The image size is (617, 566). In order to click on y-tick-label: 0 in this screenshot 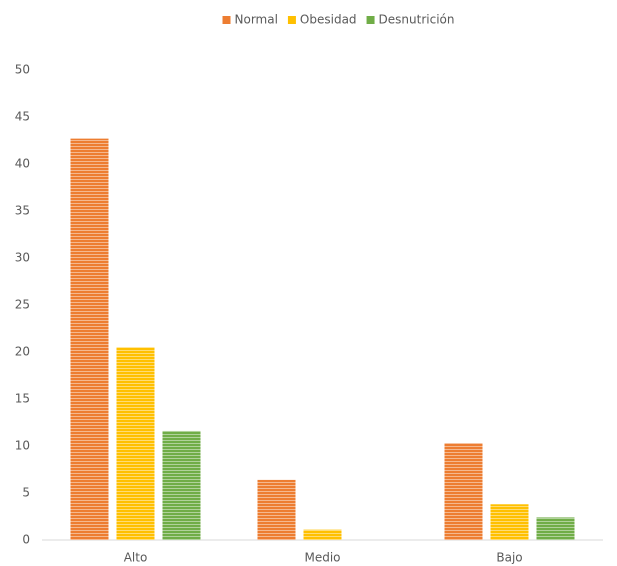, I will do `click(26, 540)`.